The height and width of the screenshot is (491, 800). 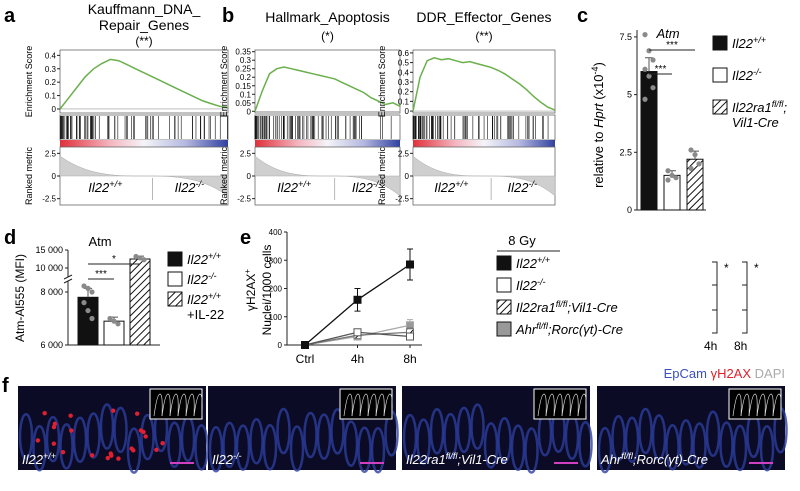 What do you see at coordinates (598, 64) in the screenshot?
I see `text-part: )` at bounding box center [598, 64].